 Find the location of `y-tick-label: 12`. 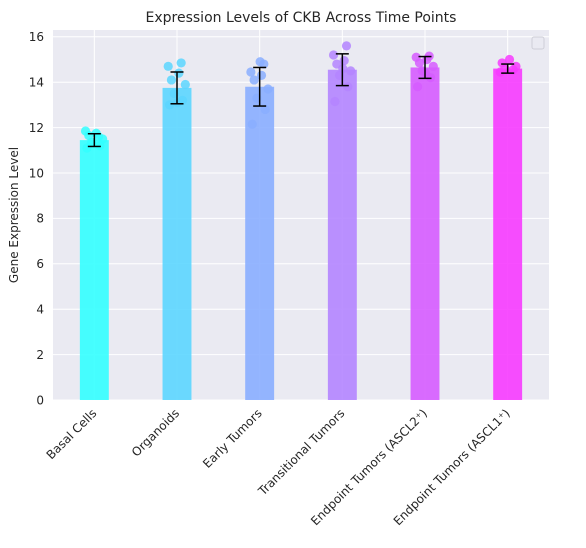

y-tick-label: 12 is located at coordinates (36, 128).